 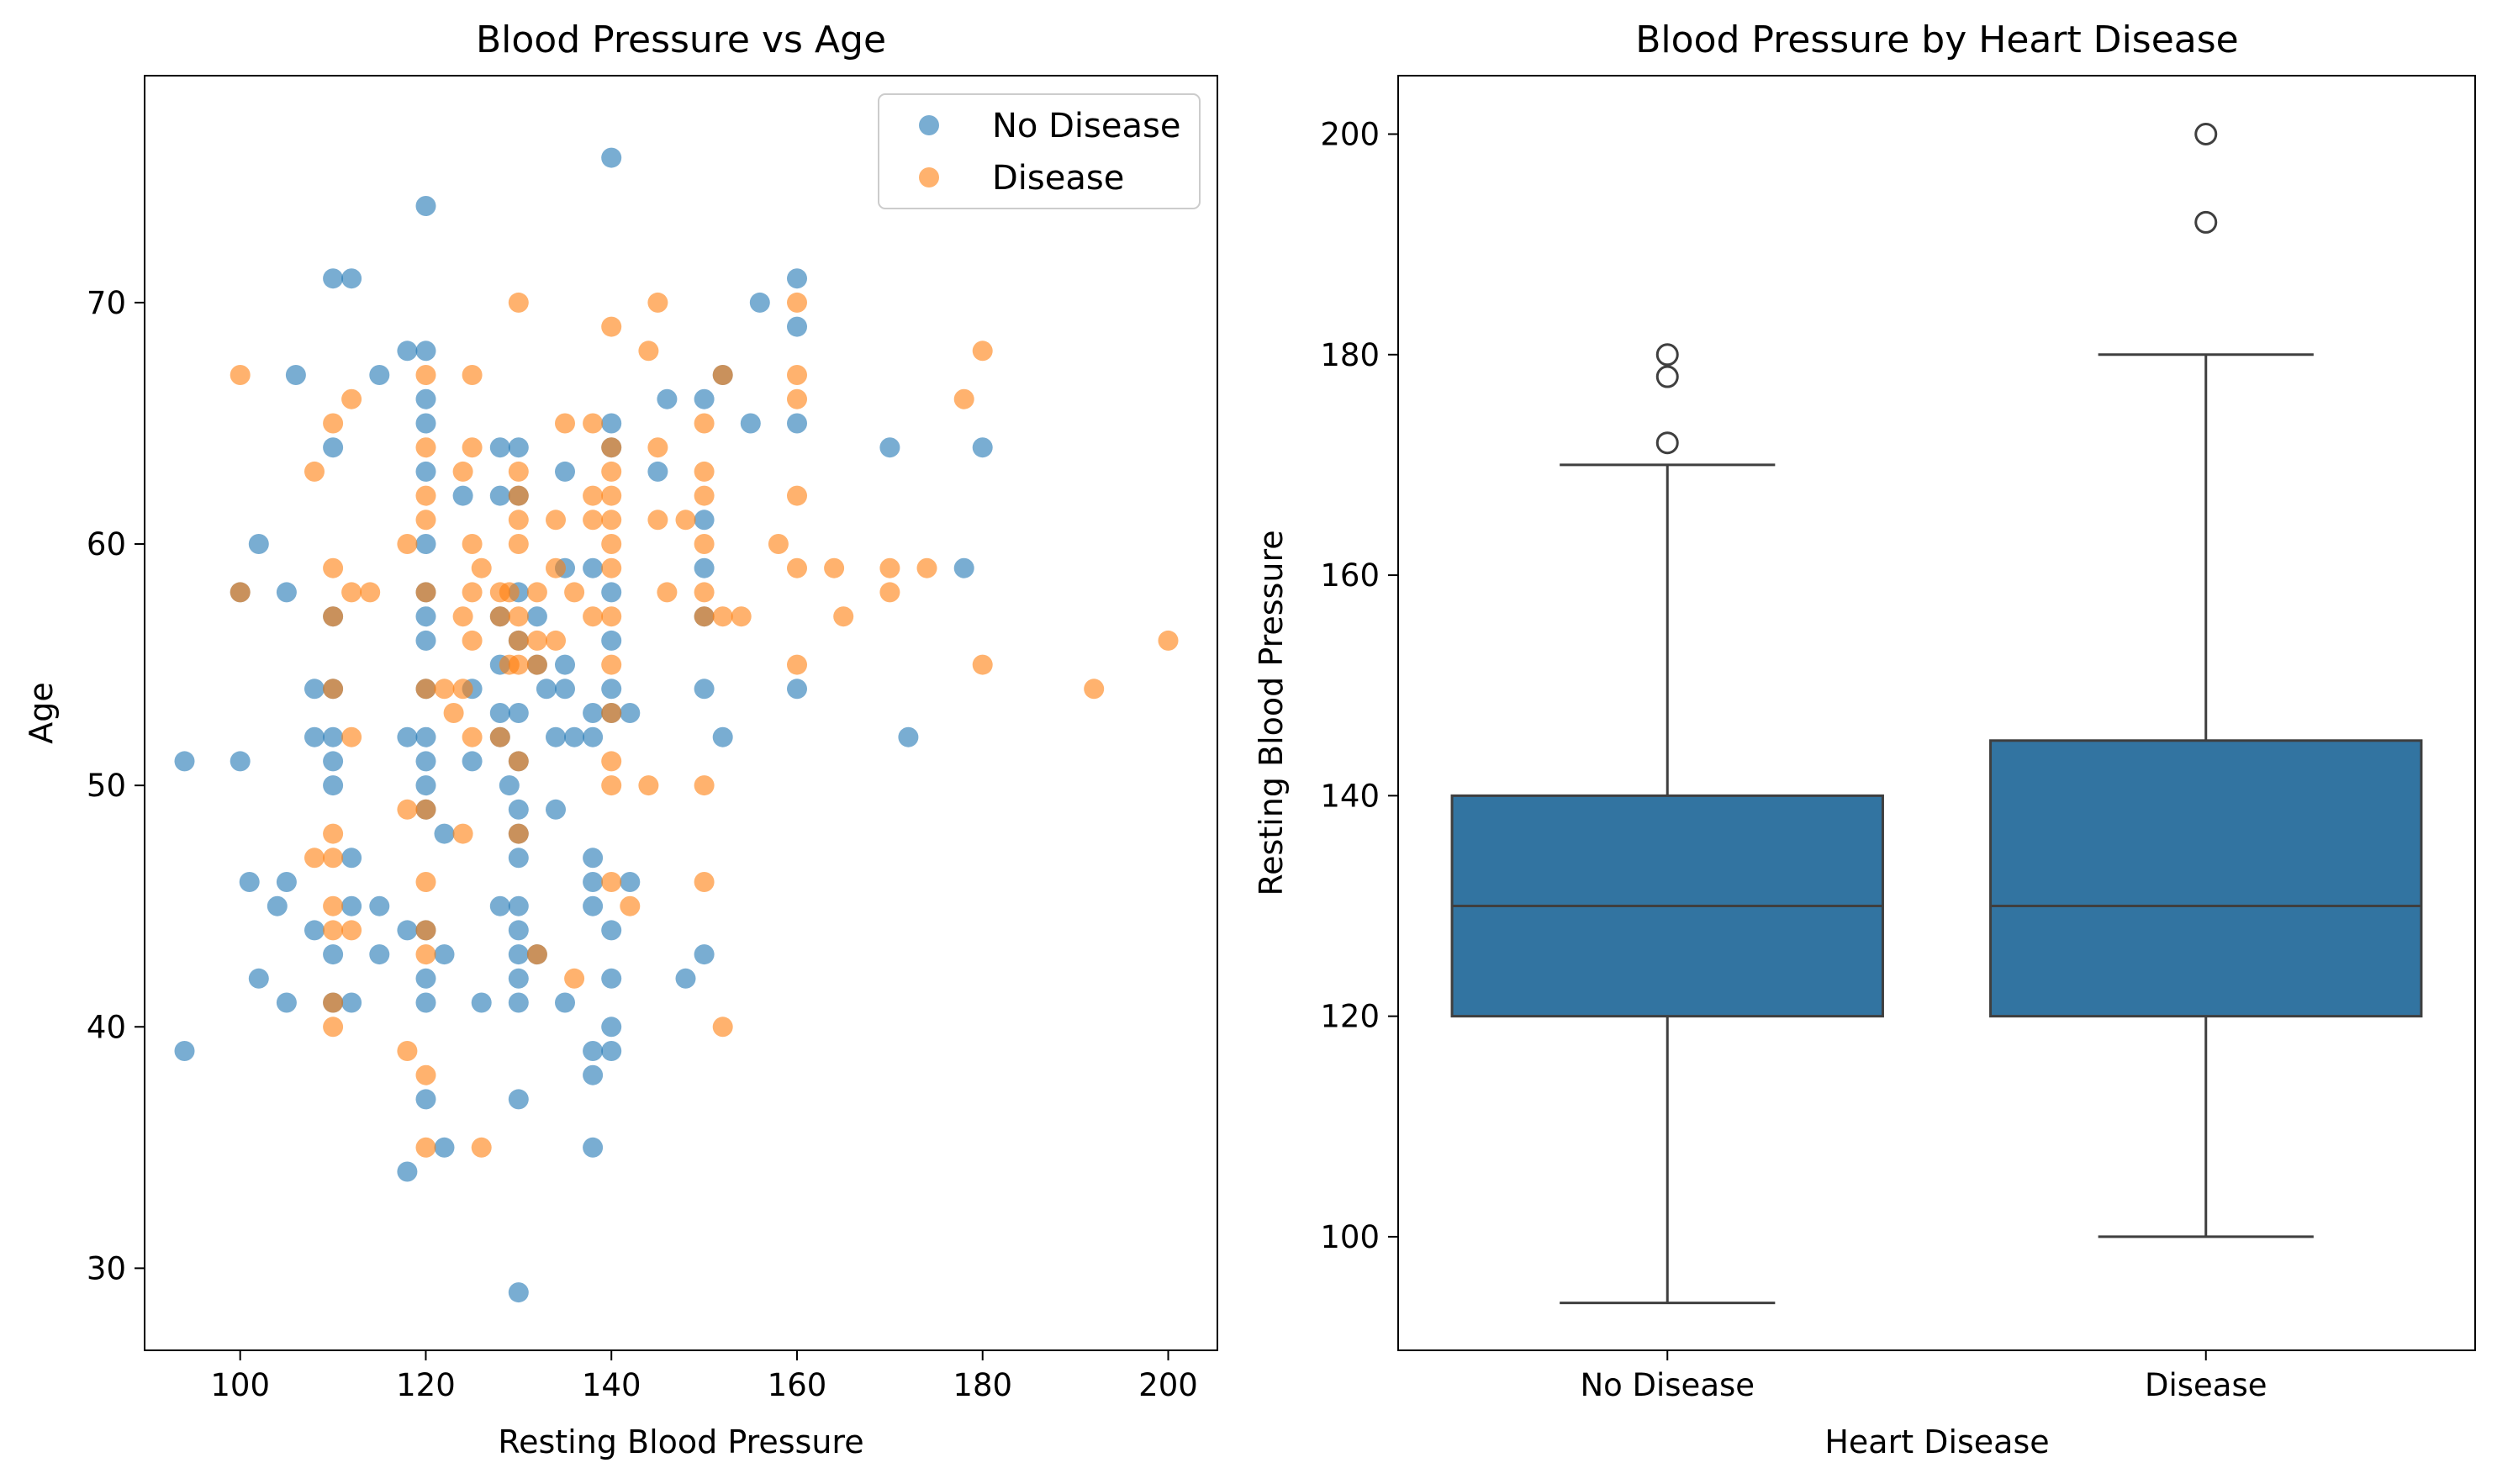 I want to click on legend-marker-no-disease, so click(x=929, y=125).